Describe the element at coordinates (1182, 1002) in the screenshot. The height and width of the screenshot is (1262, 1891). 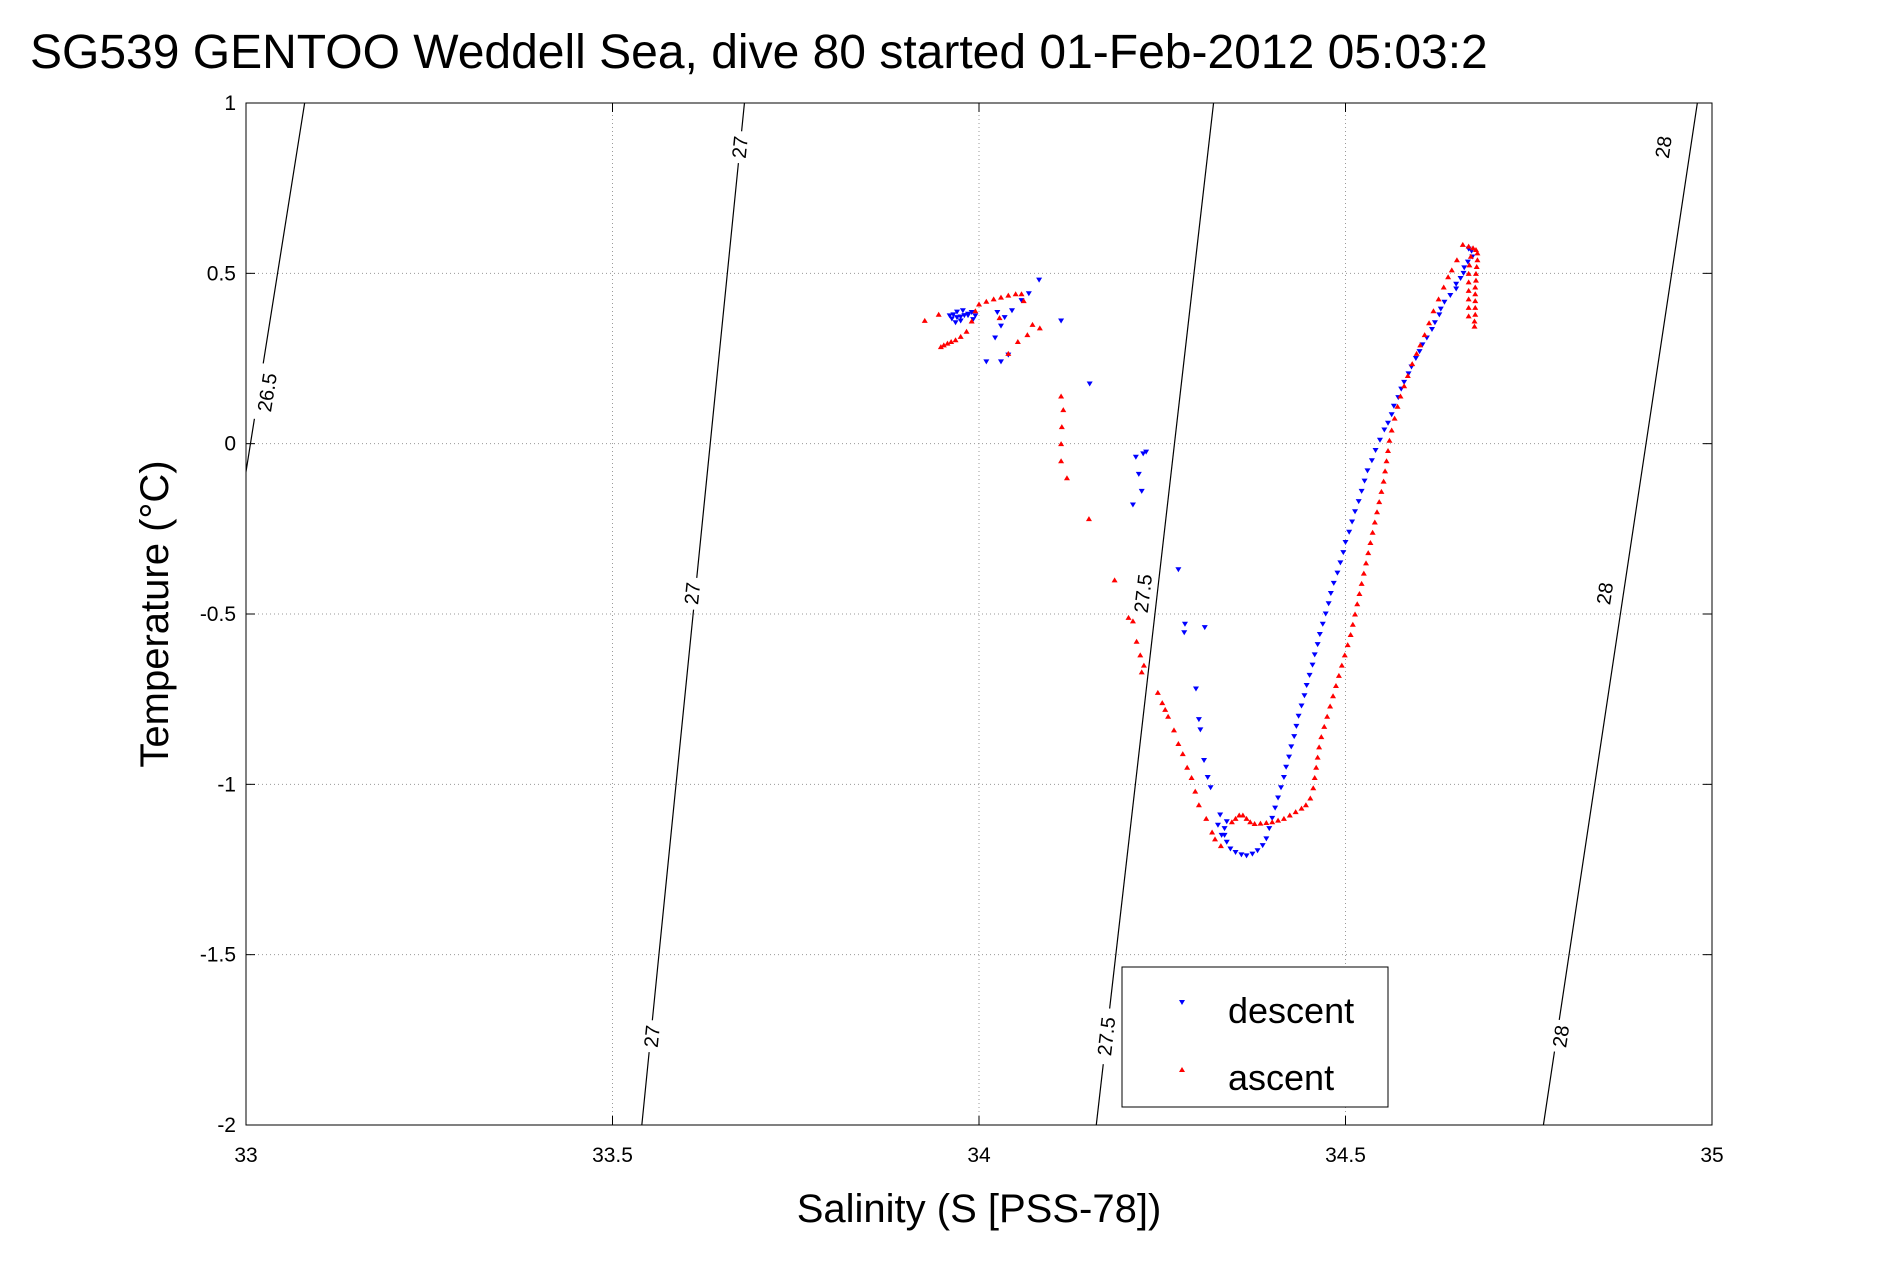
I see `legend-descent-marker` at that location.